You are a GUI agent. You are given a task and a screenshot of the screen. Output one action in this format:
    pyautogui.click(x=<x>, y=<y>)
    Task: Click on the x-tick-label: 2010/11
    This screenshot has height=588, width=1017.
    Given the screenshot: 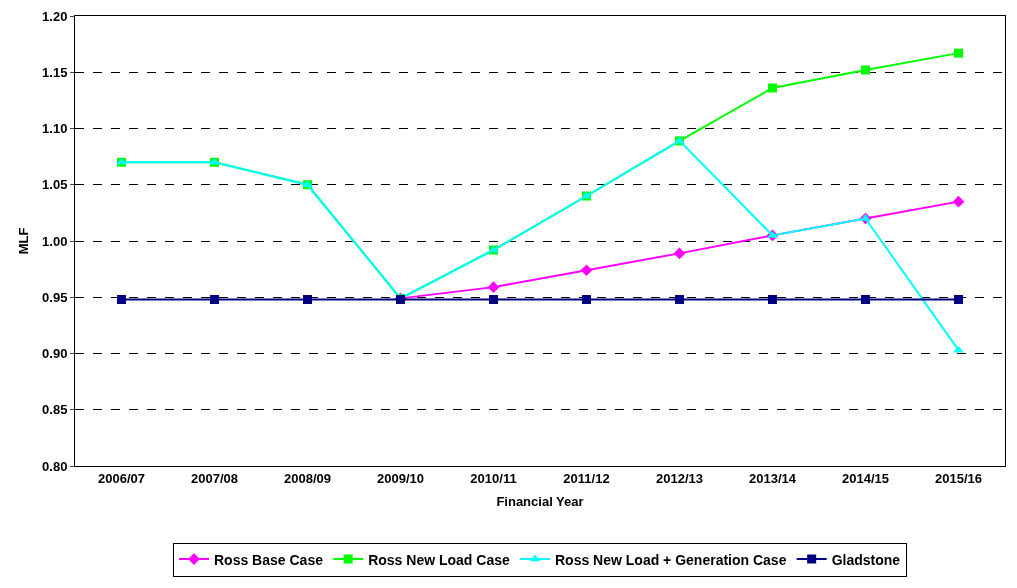 What is the action you would take?
    pyautogui.click(x=493, y=478)
    